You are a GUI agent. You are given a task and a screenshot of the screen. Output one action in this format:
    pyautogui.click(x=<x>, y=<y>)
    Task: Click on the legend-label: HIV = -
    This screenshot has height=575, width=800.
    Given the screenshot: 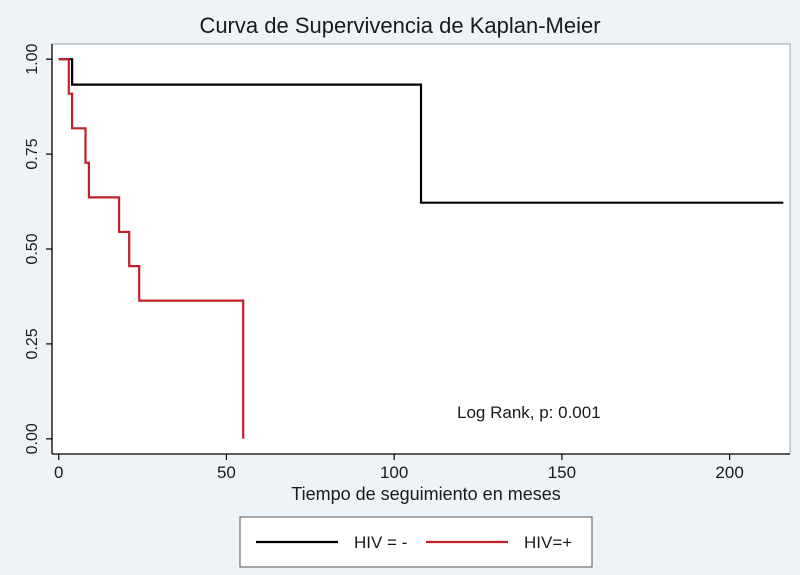 What is the action you would take?
    pyautogui.click(x=380, y=542)
    